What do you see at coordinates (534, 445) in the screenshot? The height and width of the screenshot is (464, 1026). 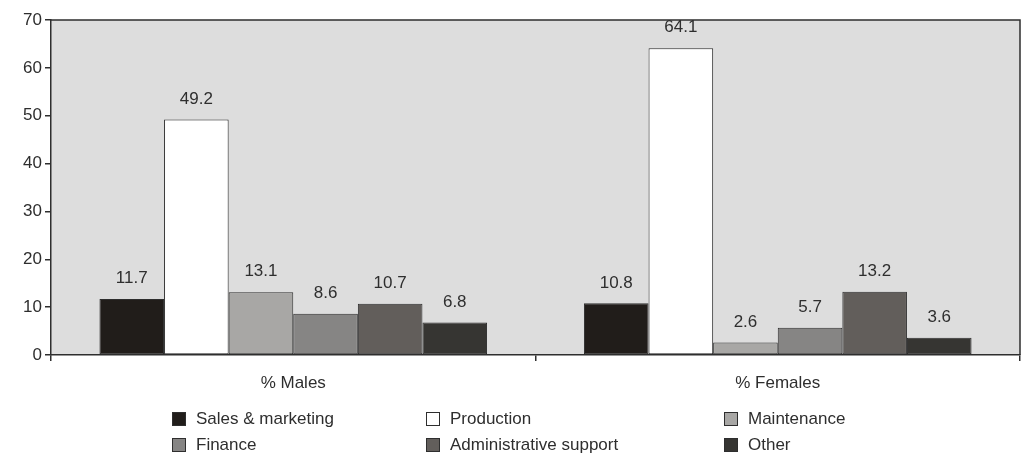 I see `legend-label: Administrative support` at bounding box center [534, 445].